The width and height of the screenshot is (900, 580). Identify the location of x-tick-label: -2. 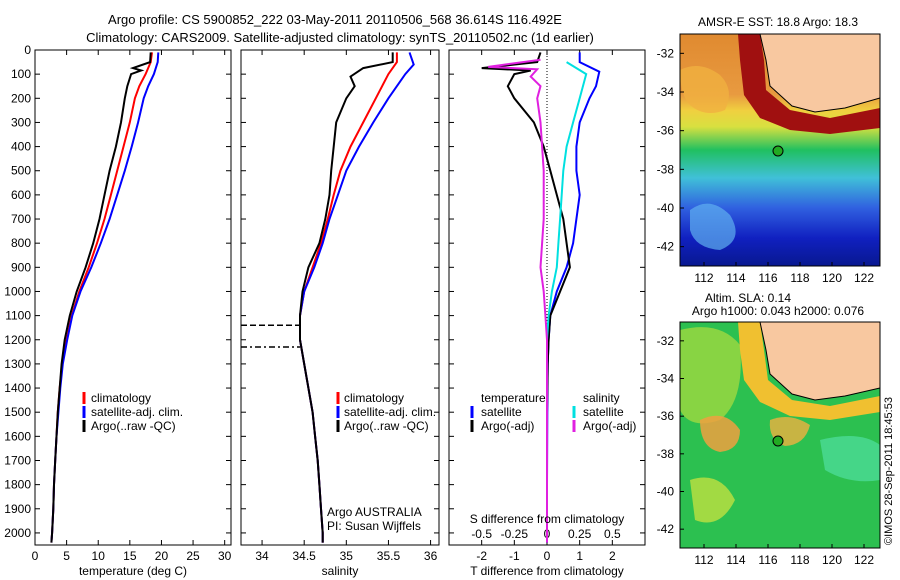
(481, 556).